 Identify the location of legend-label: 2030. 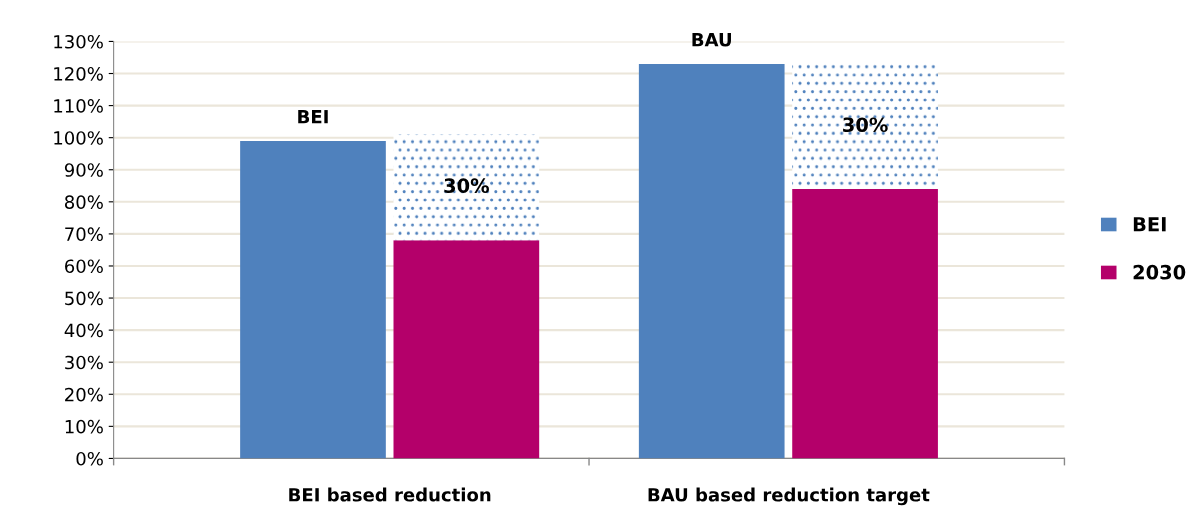
(1159, 272).